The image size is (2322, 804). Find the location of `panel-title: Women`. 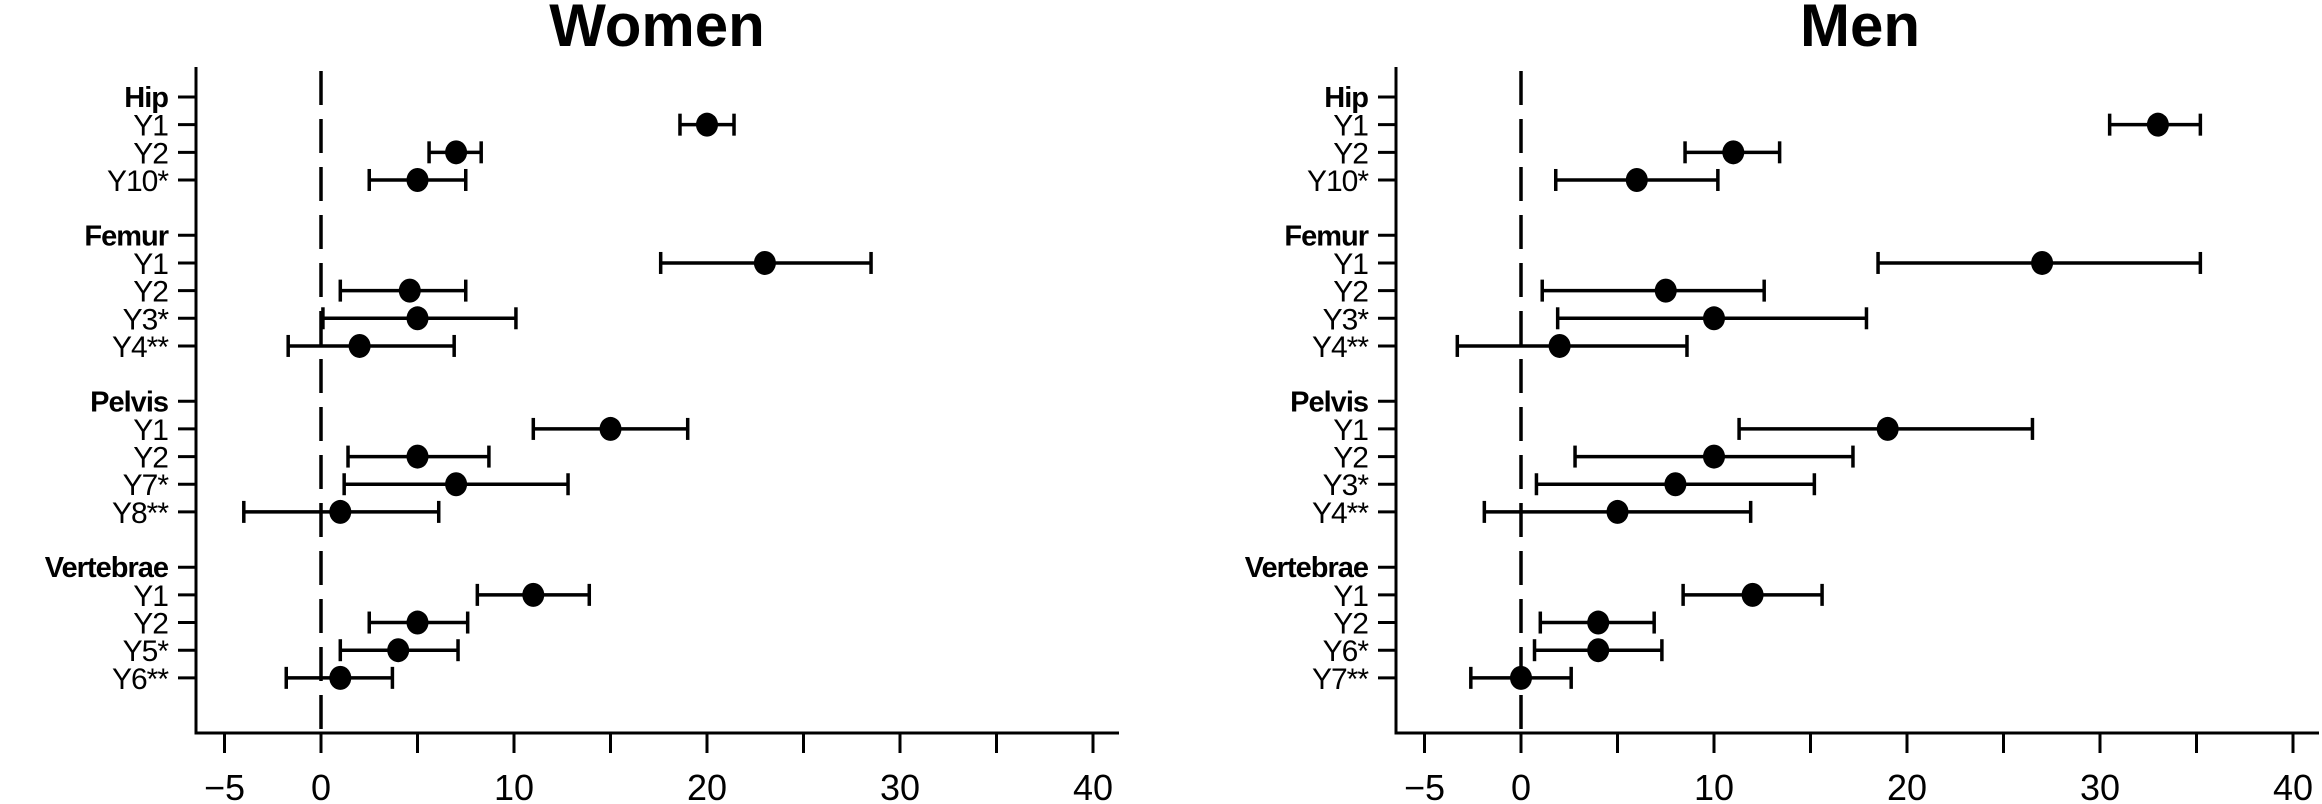

panel-title: Women is located at coordinates (657, 29).